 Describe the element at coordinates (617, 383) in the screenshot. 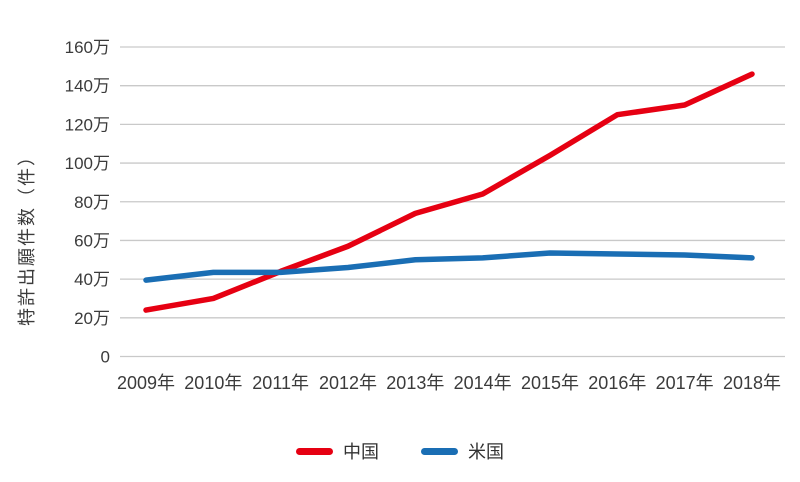

I see `x-axis-label: 2016年` at that location.